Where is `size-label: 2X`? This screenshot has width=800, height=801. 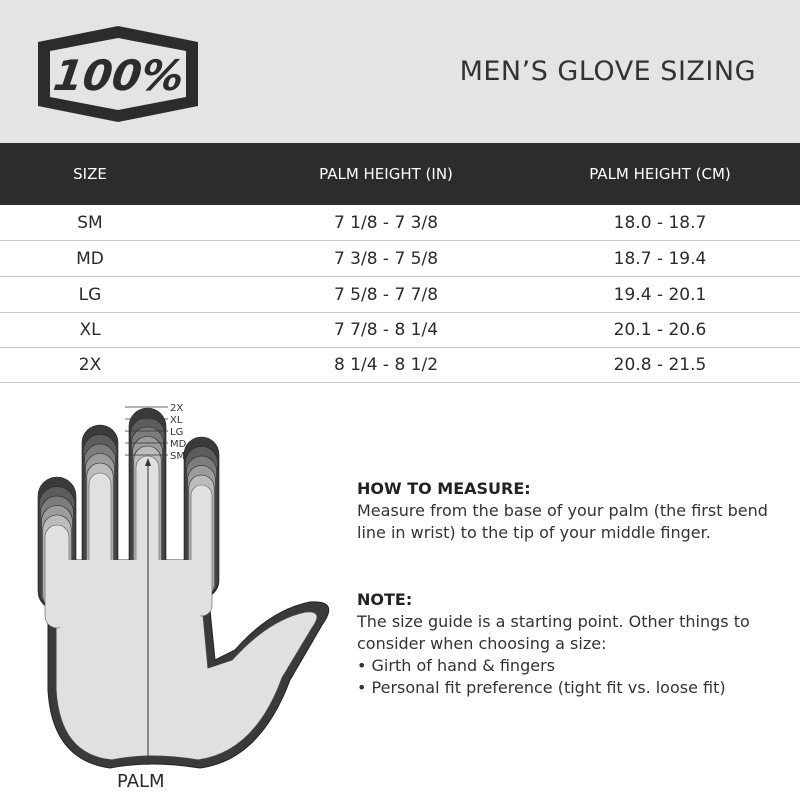 size-label: 2X is located at coordinates (176, 408).